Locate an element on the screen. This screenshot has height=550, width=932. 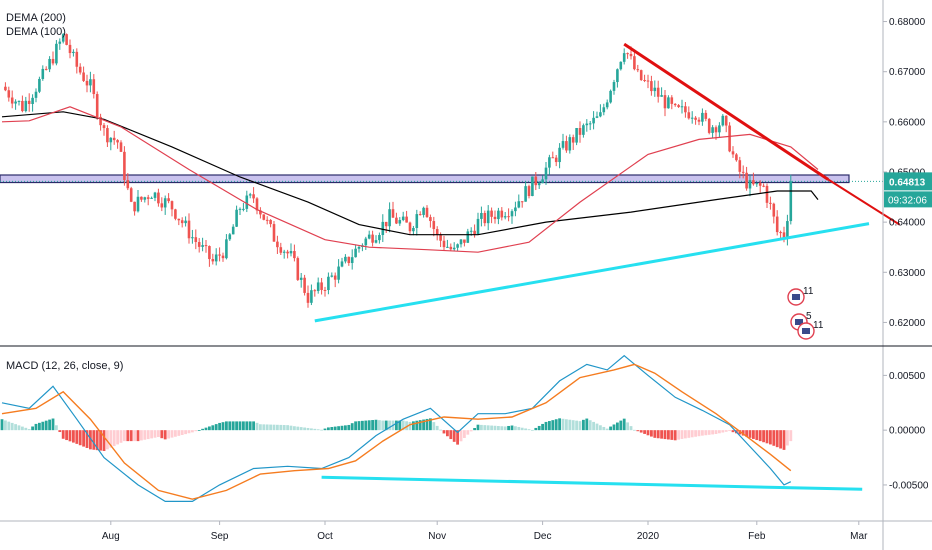
legend-macd: MACD (12, 26, close, 9) is located at coordinates (65, 366).